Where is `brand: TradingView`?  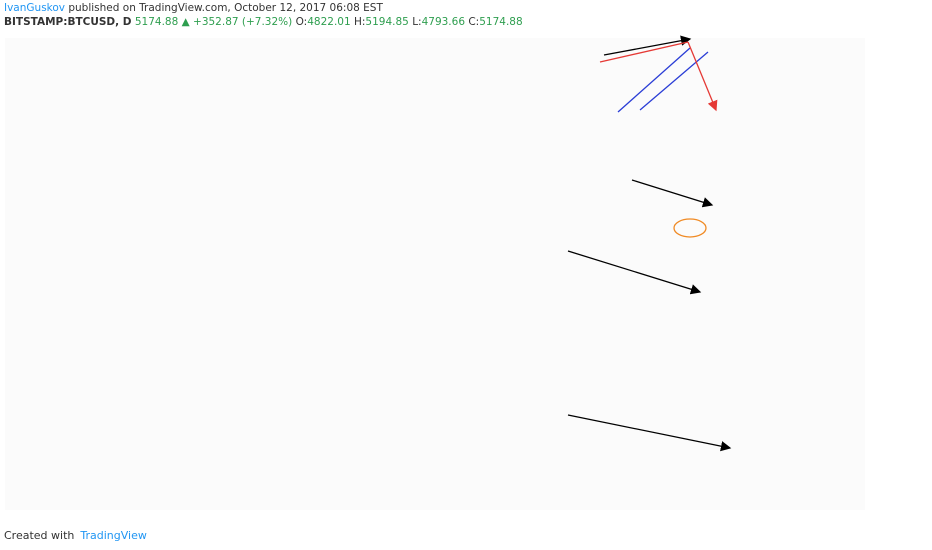 brand: TradingView is located at coordinates (113, 535).